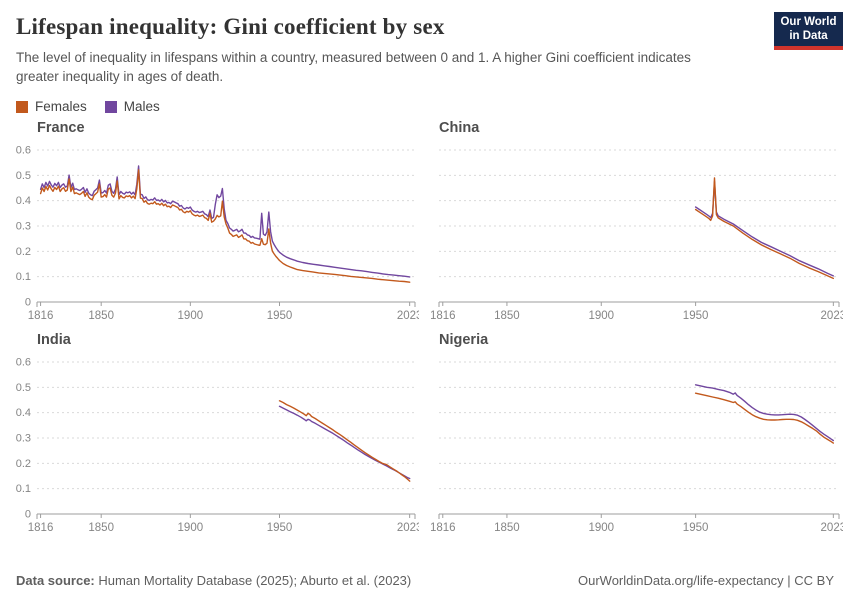 The width and height of the screenshot is (850, 600). I want to click on panel-title-india: India, so click(54, 340).